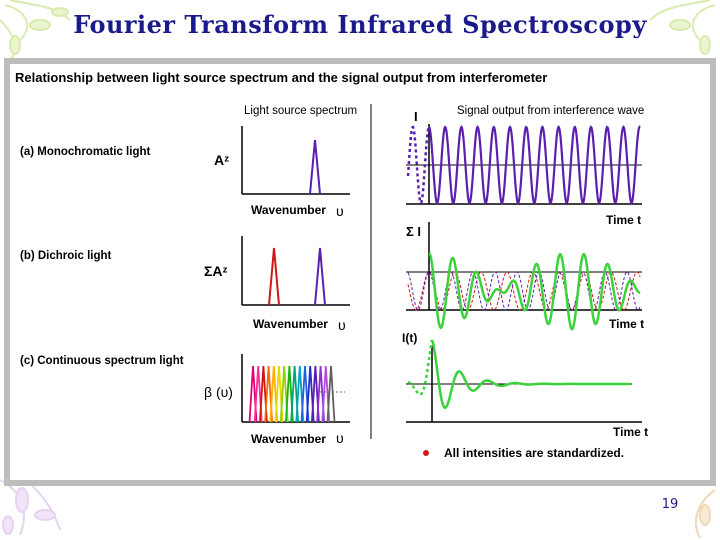 This screenshot has width=720, height=540. I want to click on row-a-interference-wave, so click(534, 165).